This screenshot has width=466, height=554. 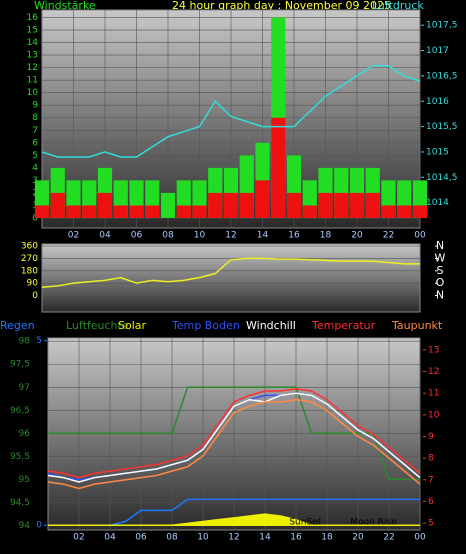 I want to click on y-tick-label: 12, so click(x=32, y=68).